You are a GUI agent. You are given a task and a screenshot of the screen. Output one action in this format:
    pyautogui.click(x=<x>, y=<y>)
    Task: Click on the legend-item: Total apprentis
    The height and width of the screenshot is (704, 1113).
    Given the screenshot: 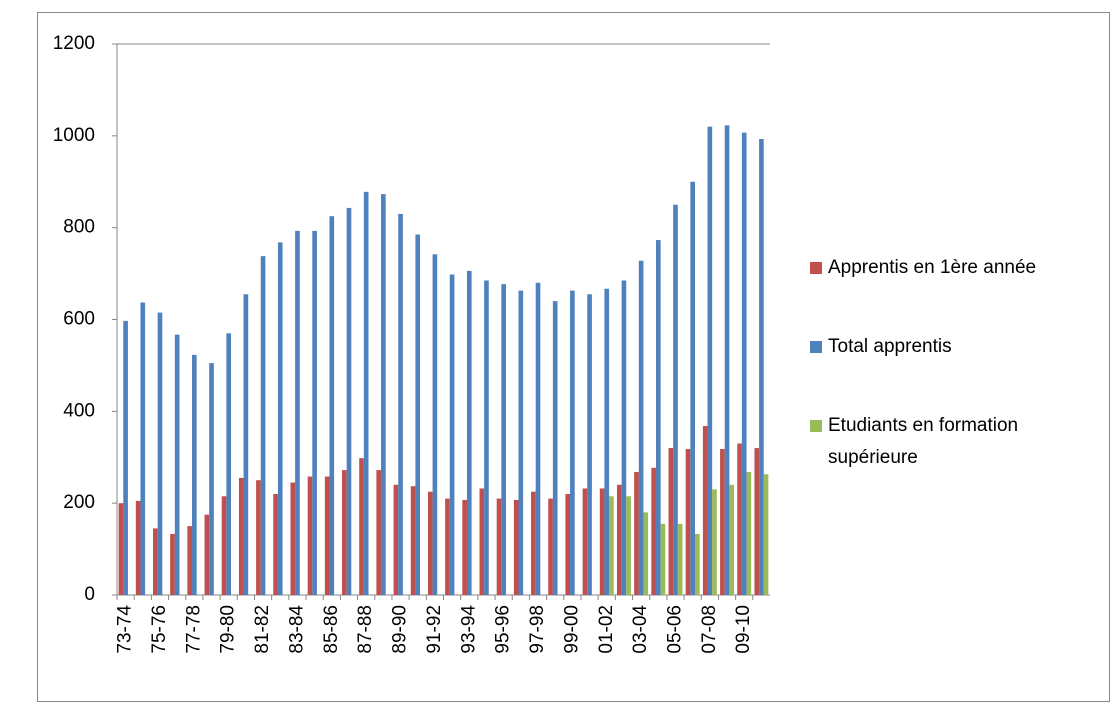 What is the action you would take?
    pyautogui.click(x=955, y=347)
    